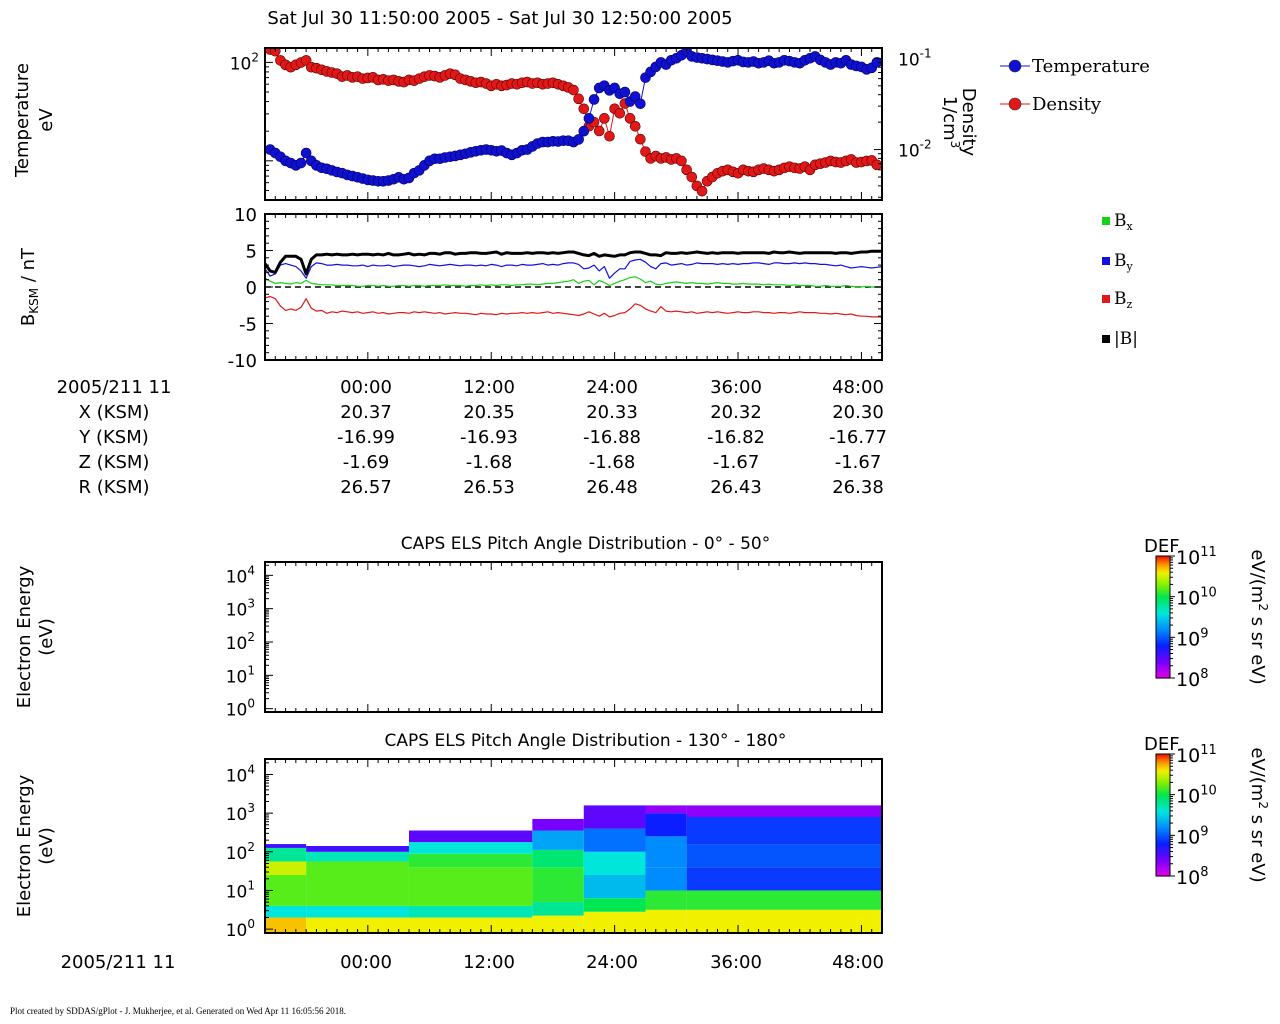 The image size is (1280, 1024). I want to click on ephemeris-value: 20.30, so click(858, 412).